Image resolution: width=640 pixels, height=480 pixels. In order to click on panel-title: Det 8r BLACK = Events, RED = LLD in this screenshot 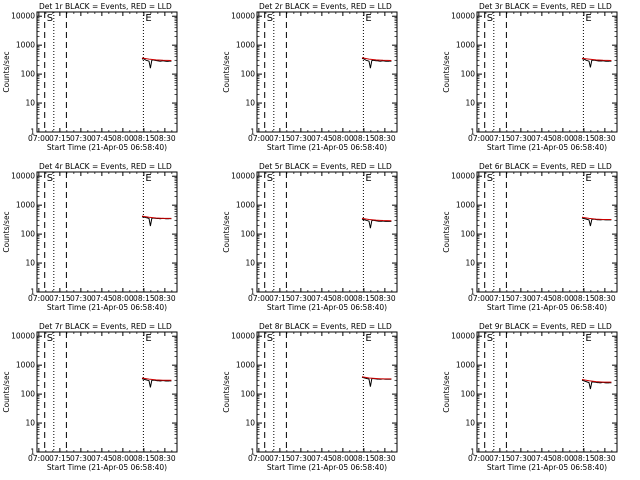, I will do `click(325, 326)`.